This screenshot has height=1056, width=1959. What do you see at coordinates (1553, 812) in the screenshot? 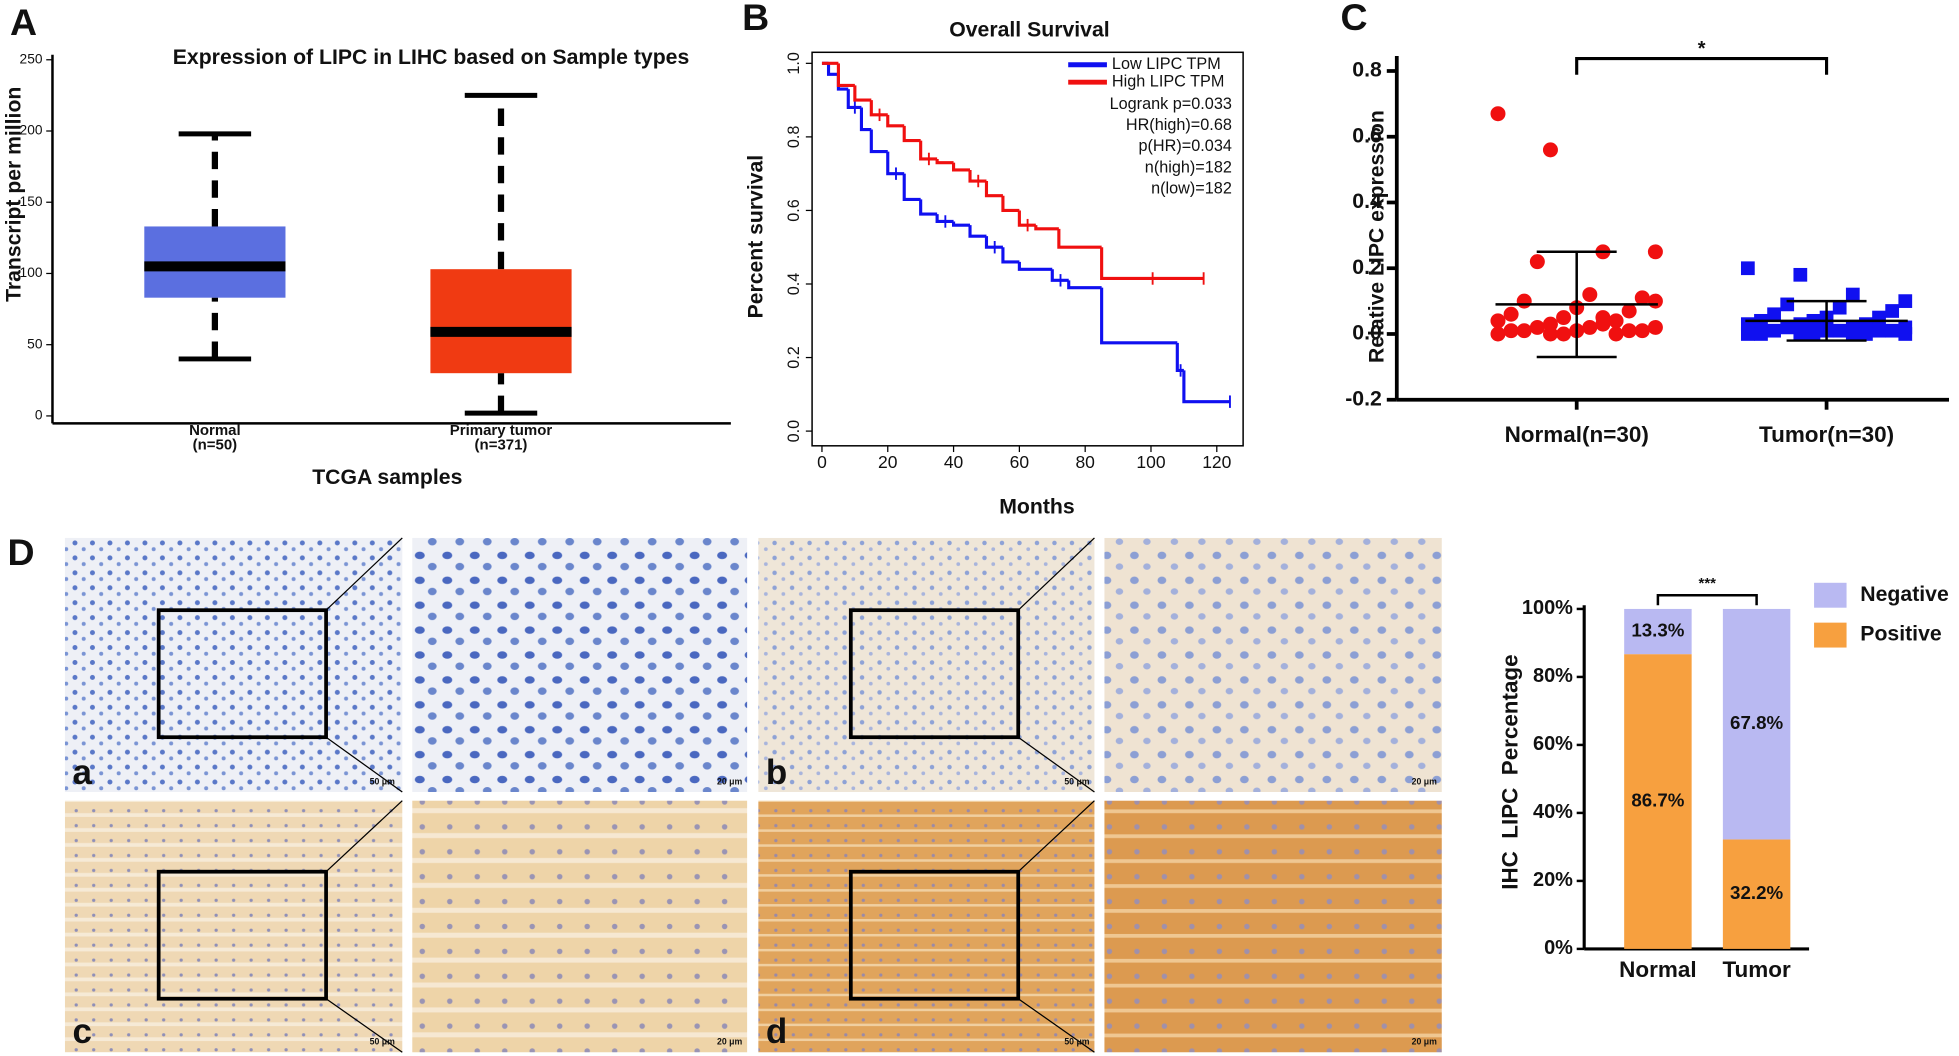
I see `y-tick-label: 40%` at bounding box center [1553, 812].